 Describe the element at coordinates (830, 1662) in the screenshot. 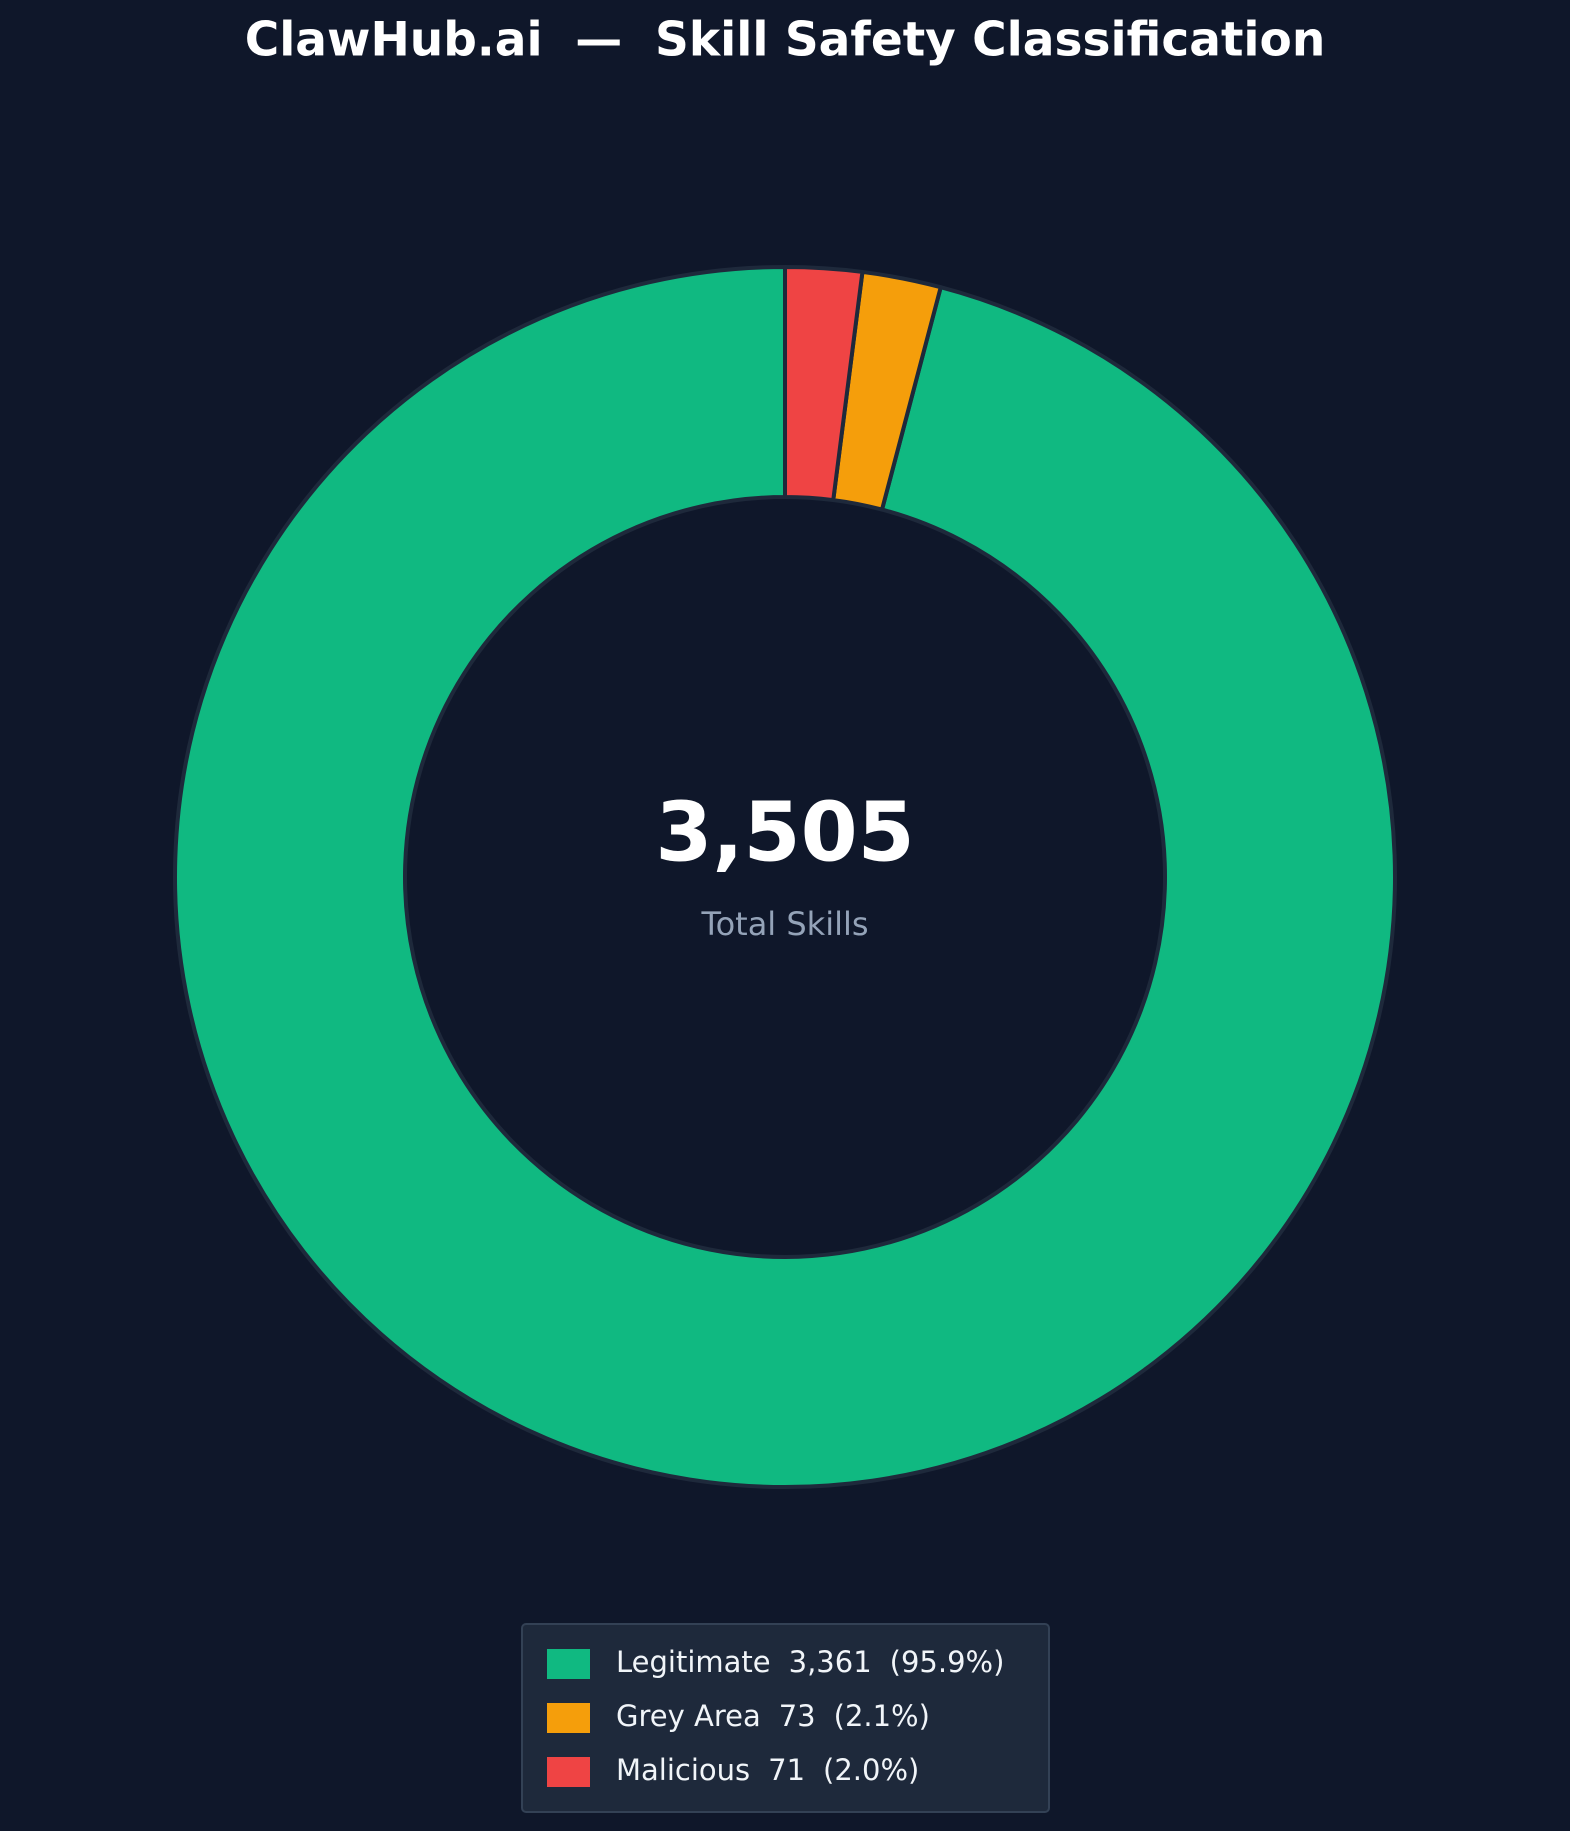

I see `legend-value: 3,361` at that location.